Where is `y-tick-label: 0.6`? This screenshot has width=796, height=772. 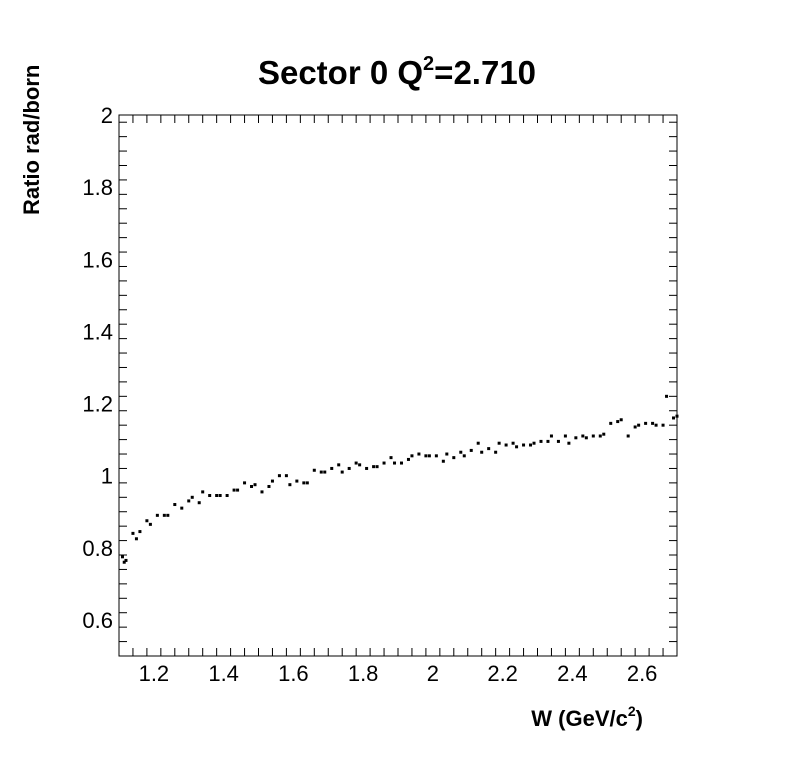 y-tick-label: 0.6 is located at coordinates (97, 620).